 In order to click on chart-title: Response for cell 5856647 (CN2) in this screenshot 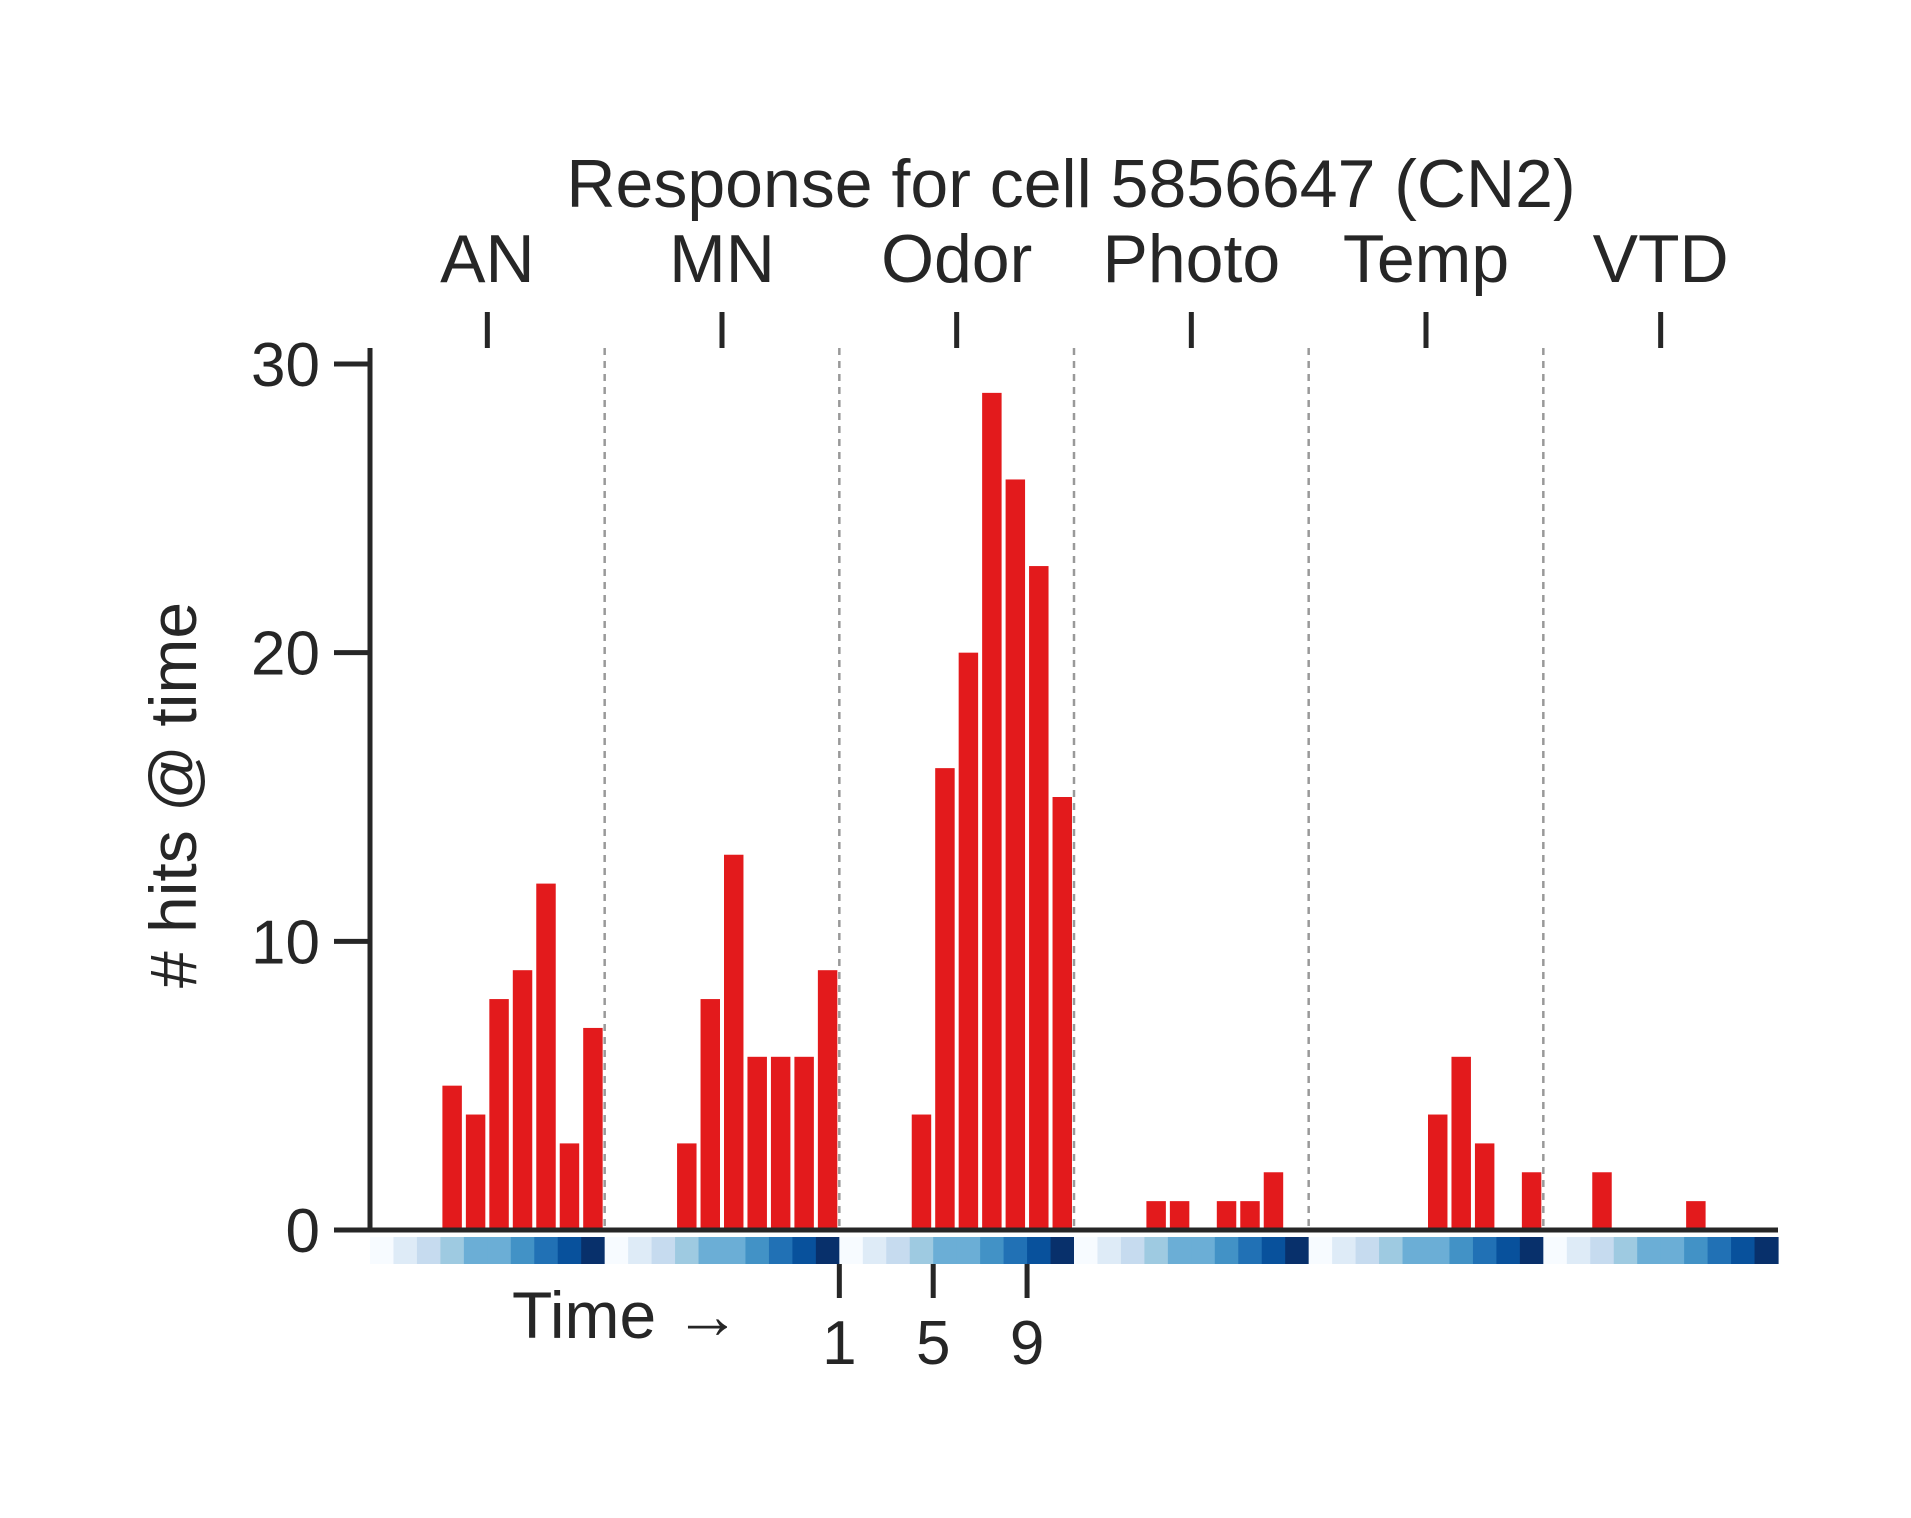, I will do `click(1070, 184)`.